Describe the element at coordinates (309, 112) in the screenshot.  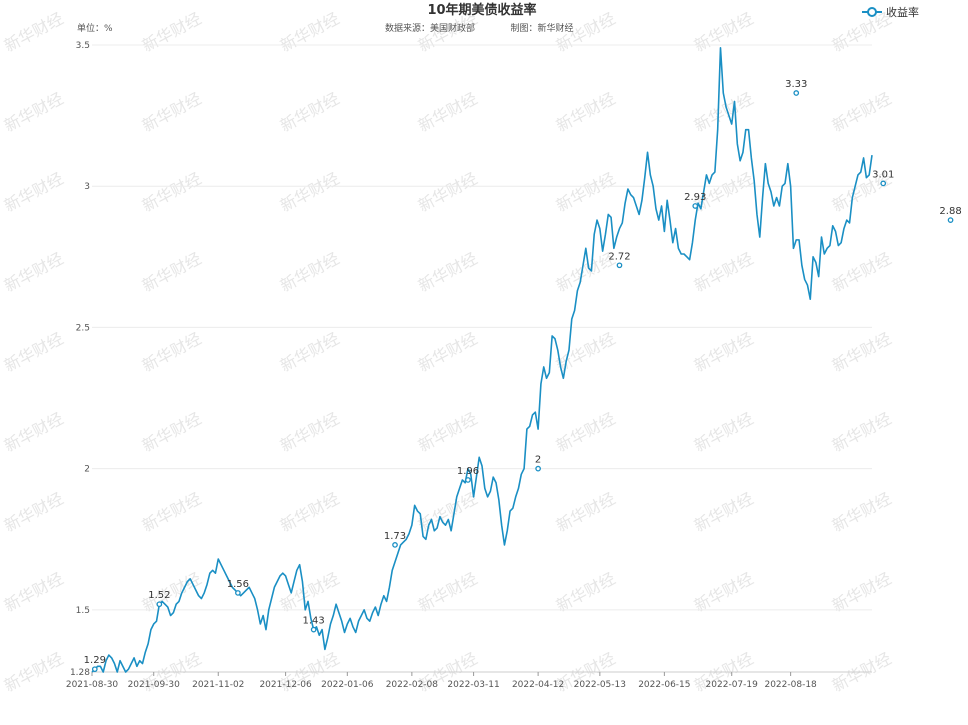
I see `watermark-9: 新华财经` at that location.